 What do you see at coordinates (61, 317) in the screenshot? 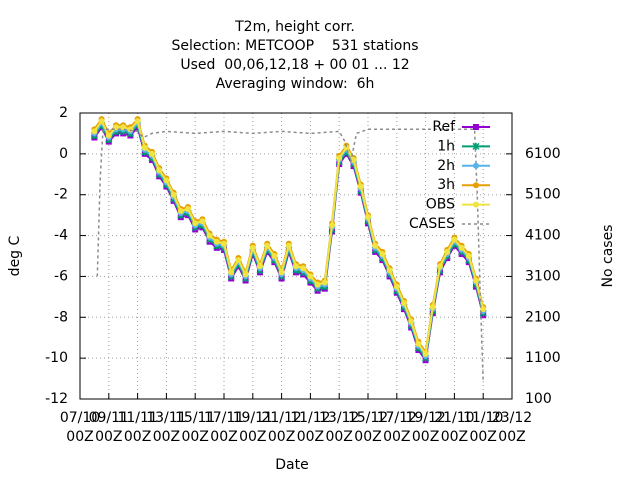
I see `y-tick-label: -8` at bounding box center [61, 317].